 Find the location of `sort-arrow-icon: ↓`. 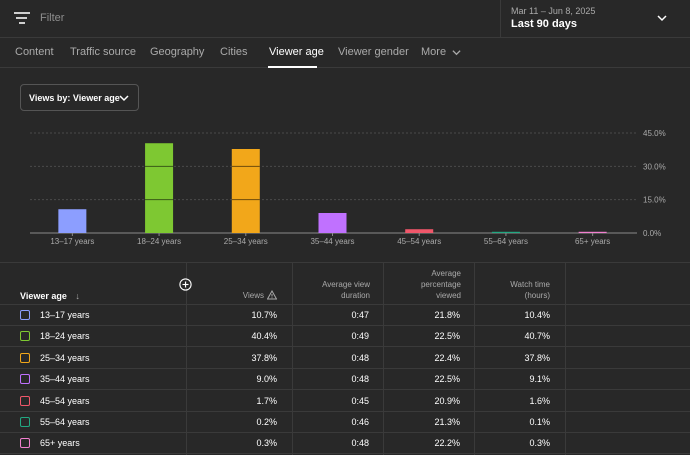

sort-arrow-icon: ↓ is located at coordinates (77, 296).